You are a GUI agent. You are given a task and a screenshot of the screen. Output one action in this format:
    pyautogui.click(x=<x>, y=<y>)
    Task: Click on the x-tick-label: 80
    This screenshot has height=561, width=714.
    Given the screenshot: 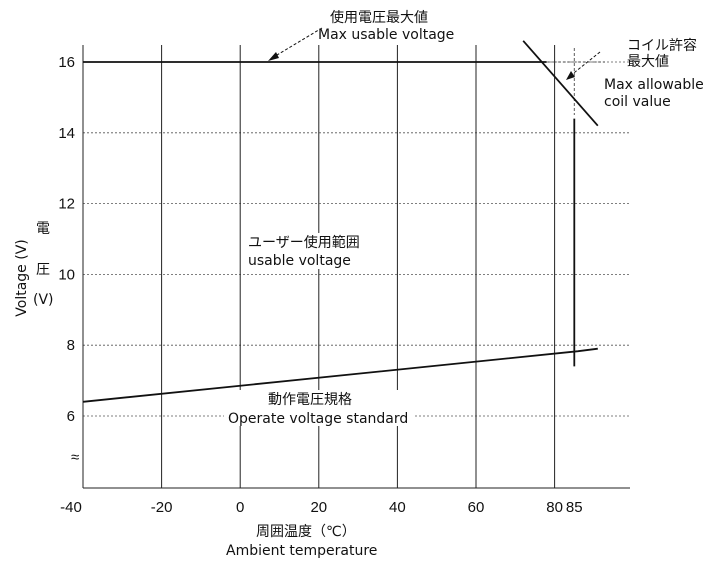 What is the action you would take?
    pyautogui.click(x=554, y=507)
    